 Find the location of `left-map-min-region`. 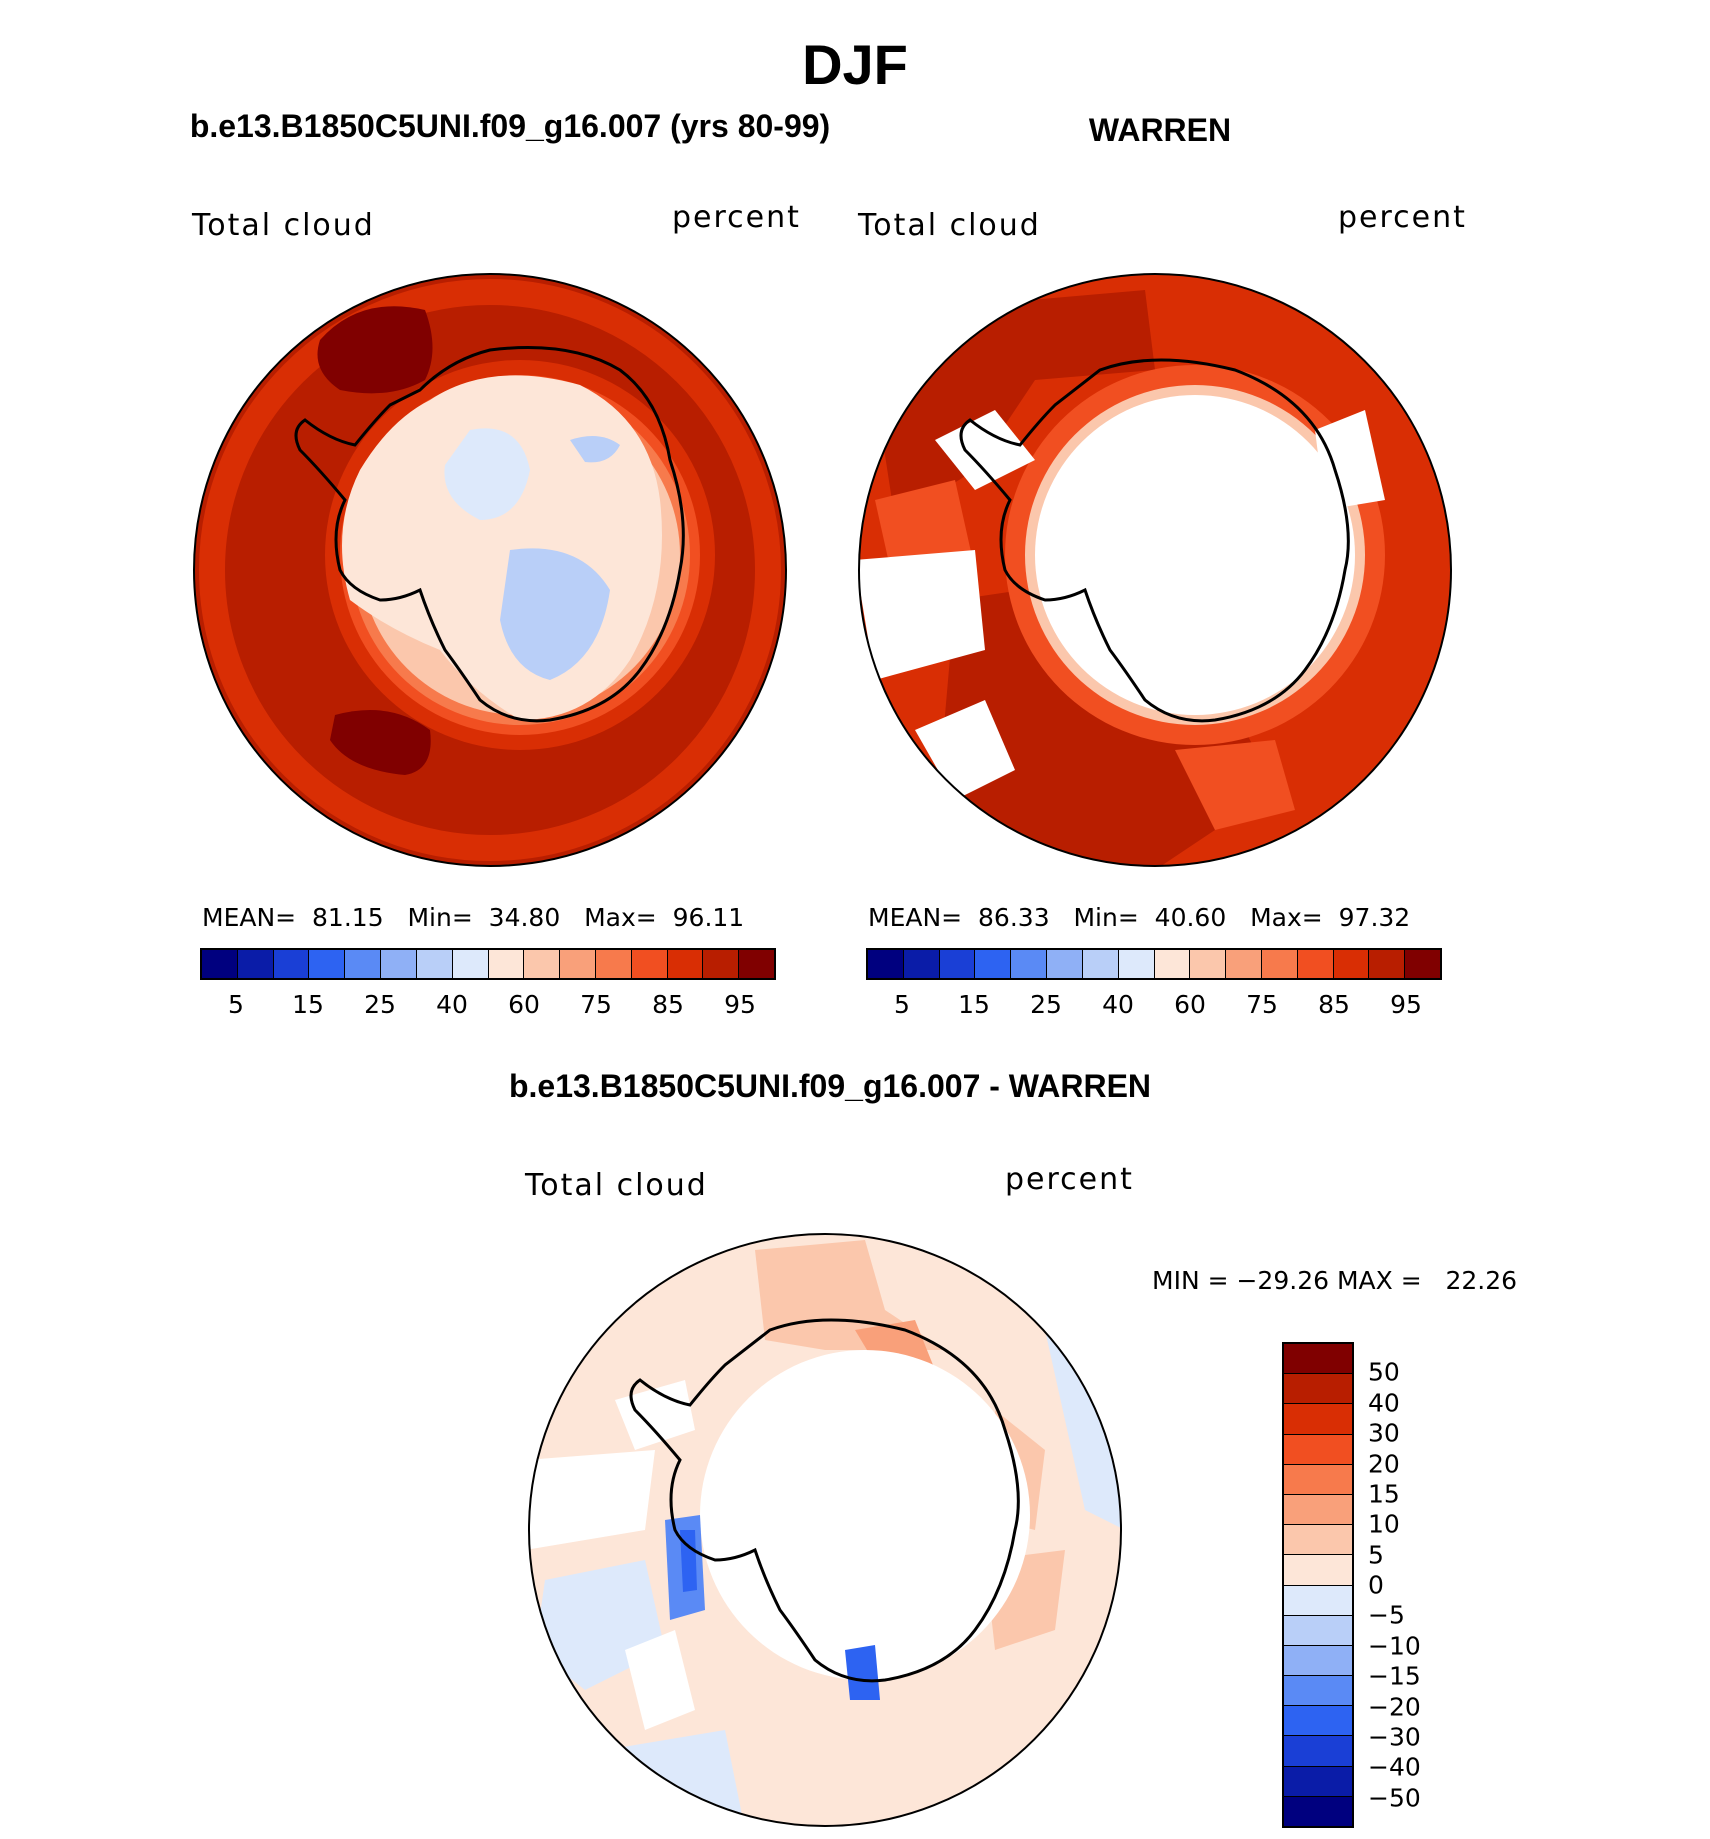

left-map-min-region is located at coordinates (555, 614).